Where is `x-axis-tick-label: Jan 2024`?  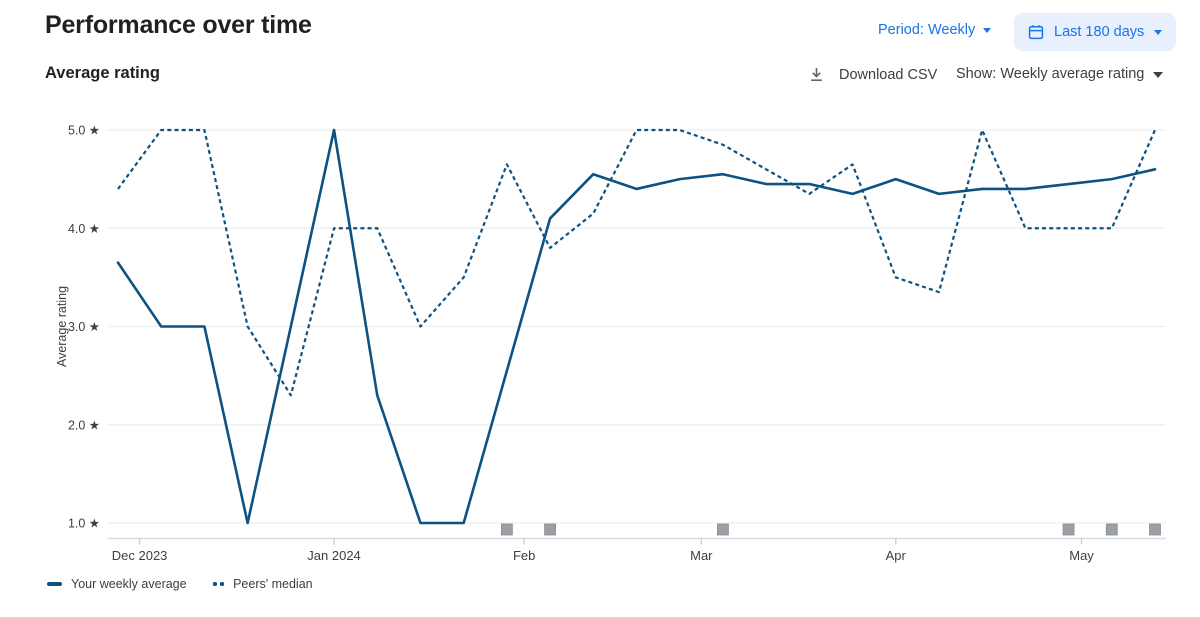 x-axis-tick-label: Jan 2024 is located at coordinates (334, 555).